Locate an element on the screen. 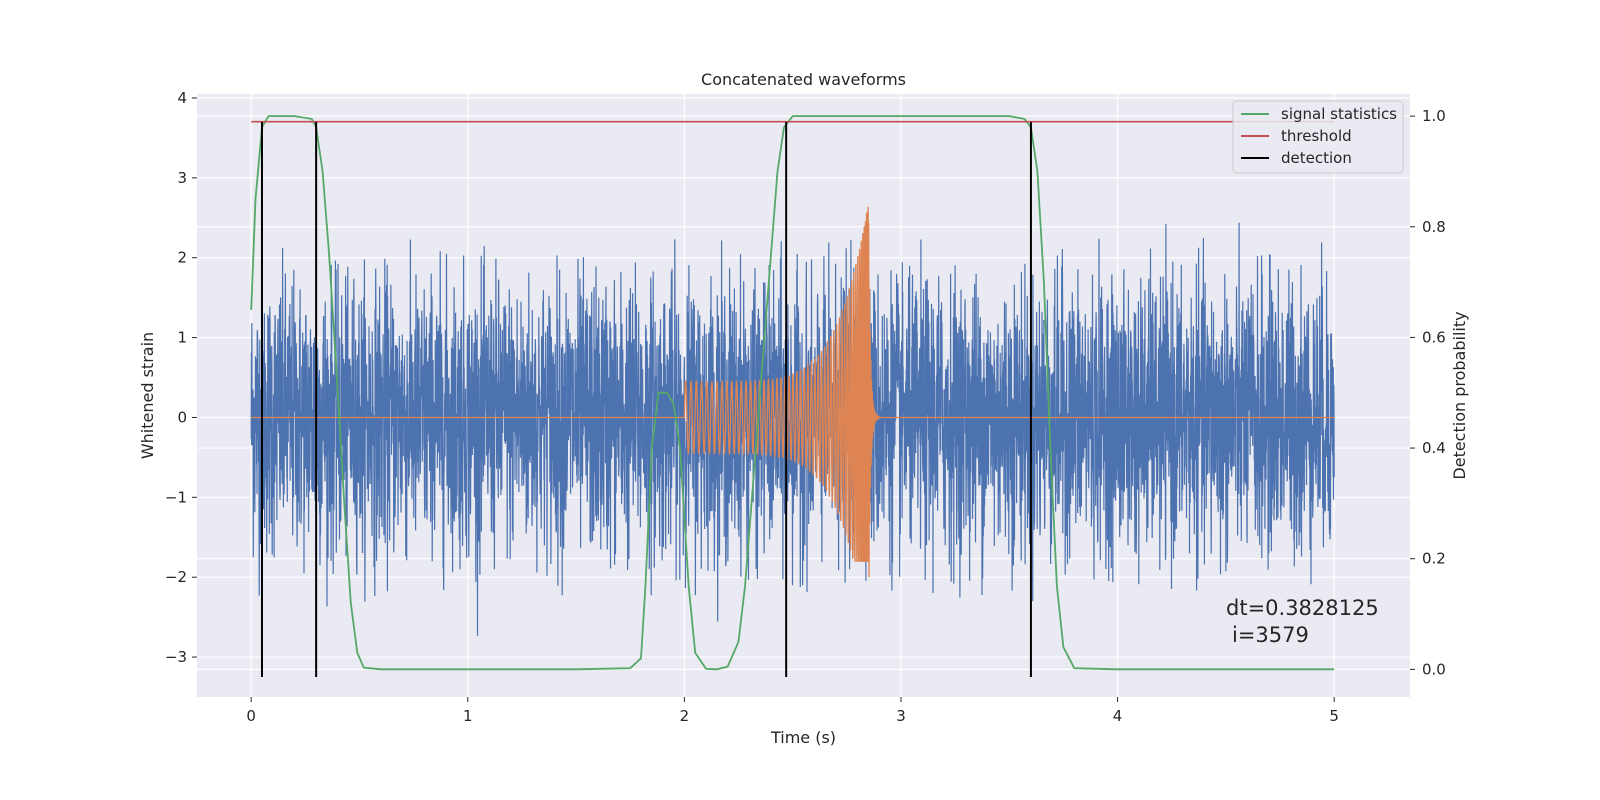 This screenshot has height=800, width=1600. legend-entry-detection: detection is located at coordinates (1316, 158).